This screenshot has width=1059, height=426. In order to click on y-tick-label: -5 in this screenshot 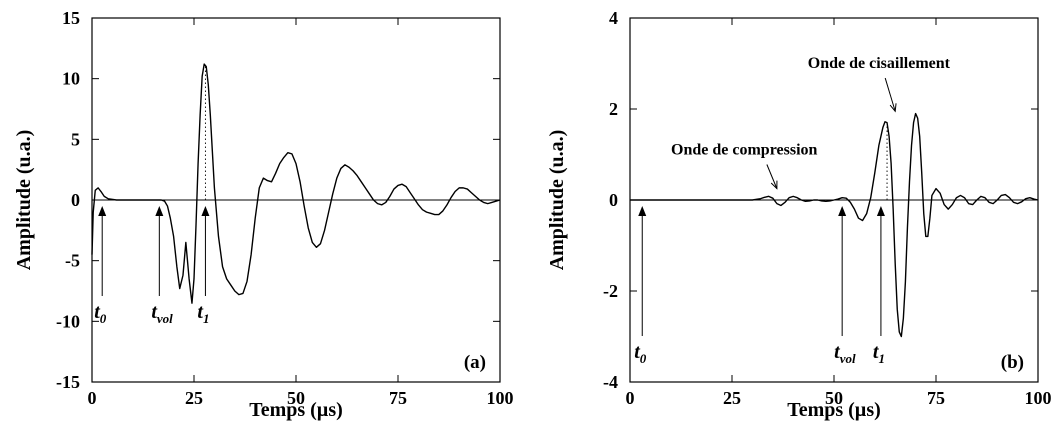, I will do `click(72, 261)`.